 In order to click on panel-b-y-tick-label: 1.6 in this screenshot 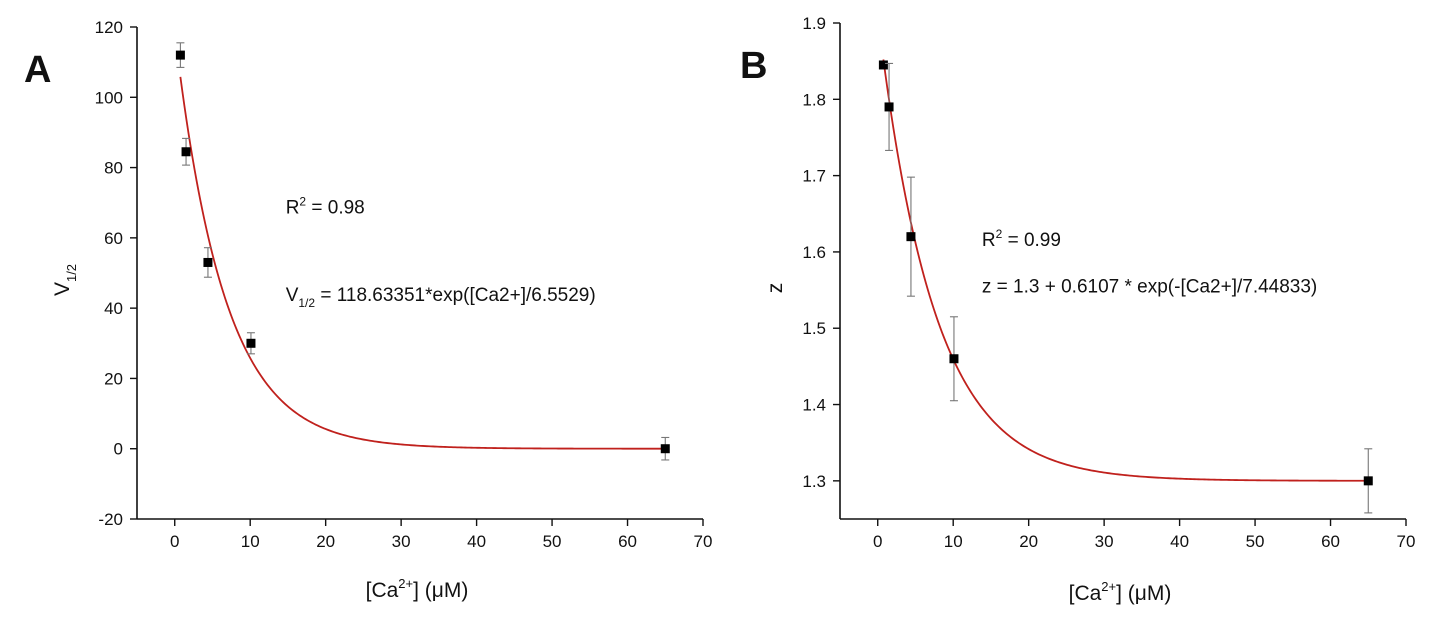, I will do `click(814, 252)`.